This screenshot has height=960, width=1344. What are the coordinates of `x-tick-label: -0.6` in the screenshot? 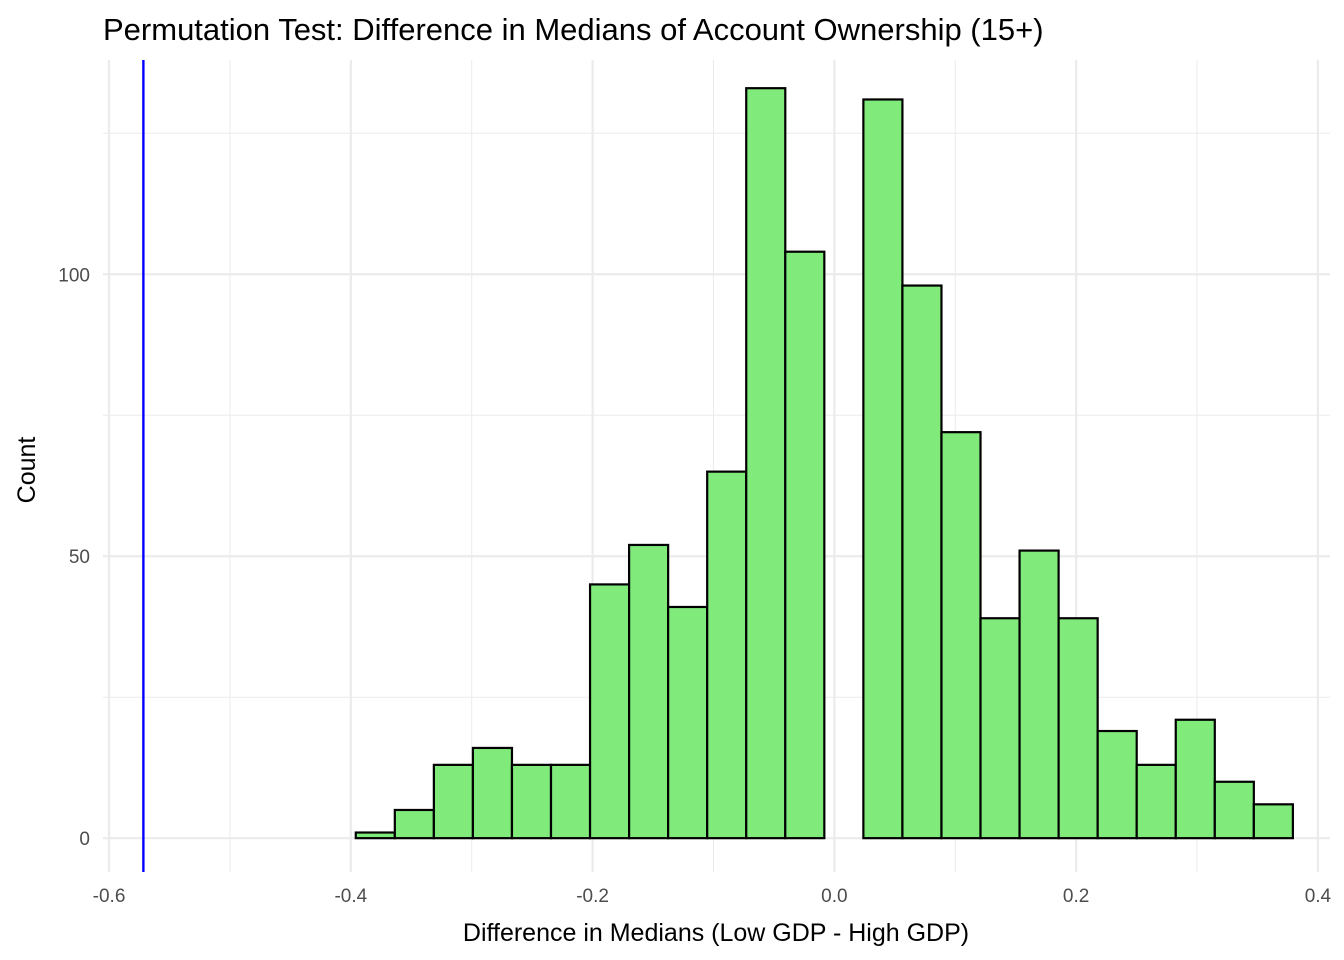 It's located at (109, 896).